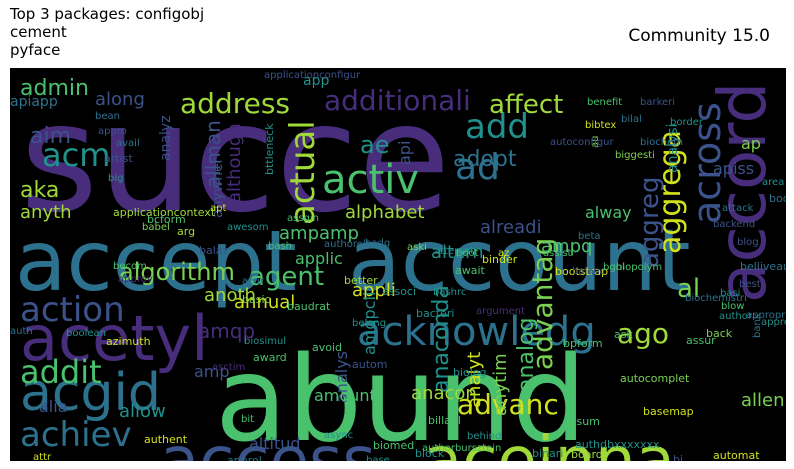 The image size is (794, 469). I want to click on word-appropri: appropri, so click(766, 315).